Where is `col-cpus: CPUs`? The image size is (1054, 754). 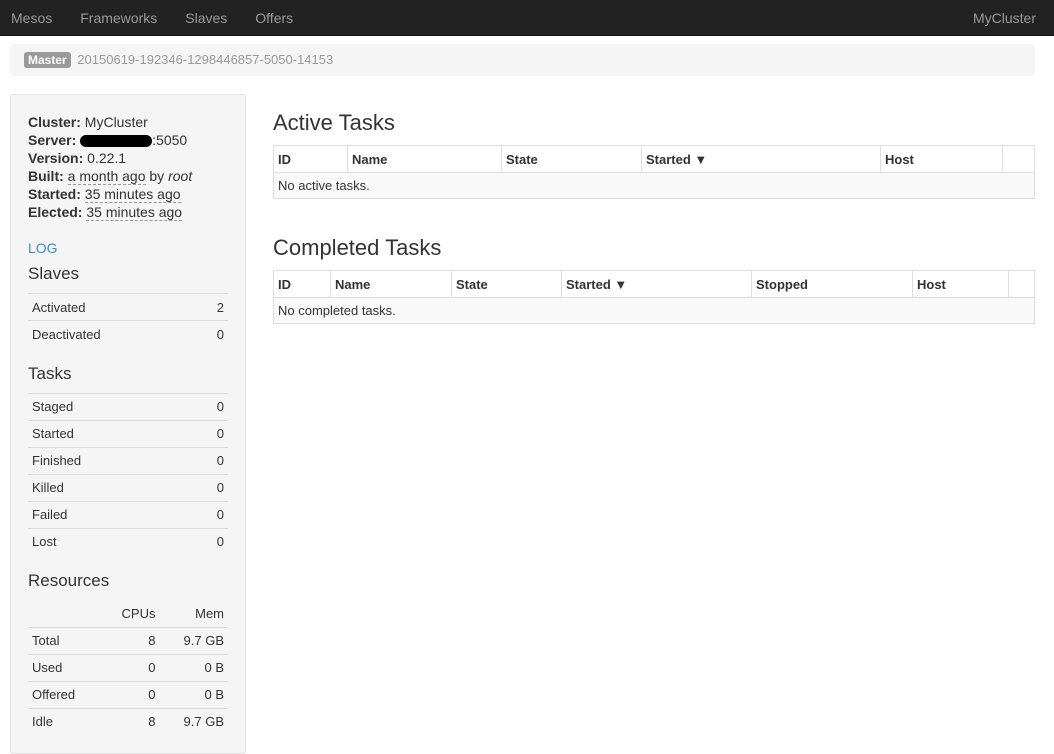 col-cpus: CPUs is located at coordinates (138, 613).